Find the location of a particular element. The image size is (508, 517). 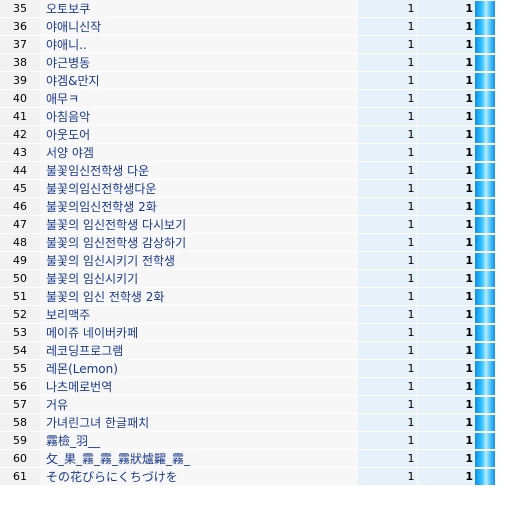

table-row: 45 불꽃의임신전학생다운 1 1 is located at coordinates (254, 188).